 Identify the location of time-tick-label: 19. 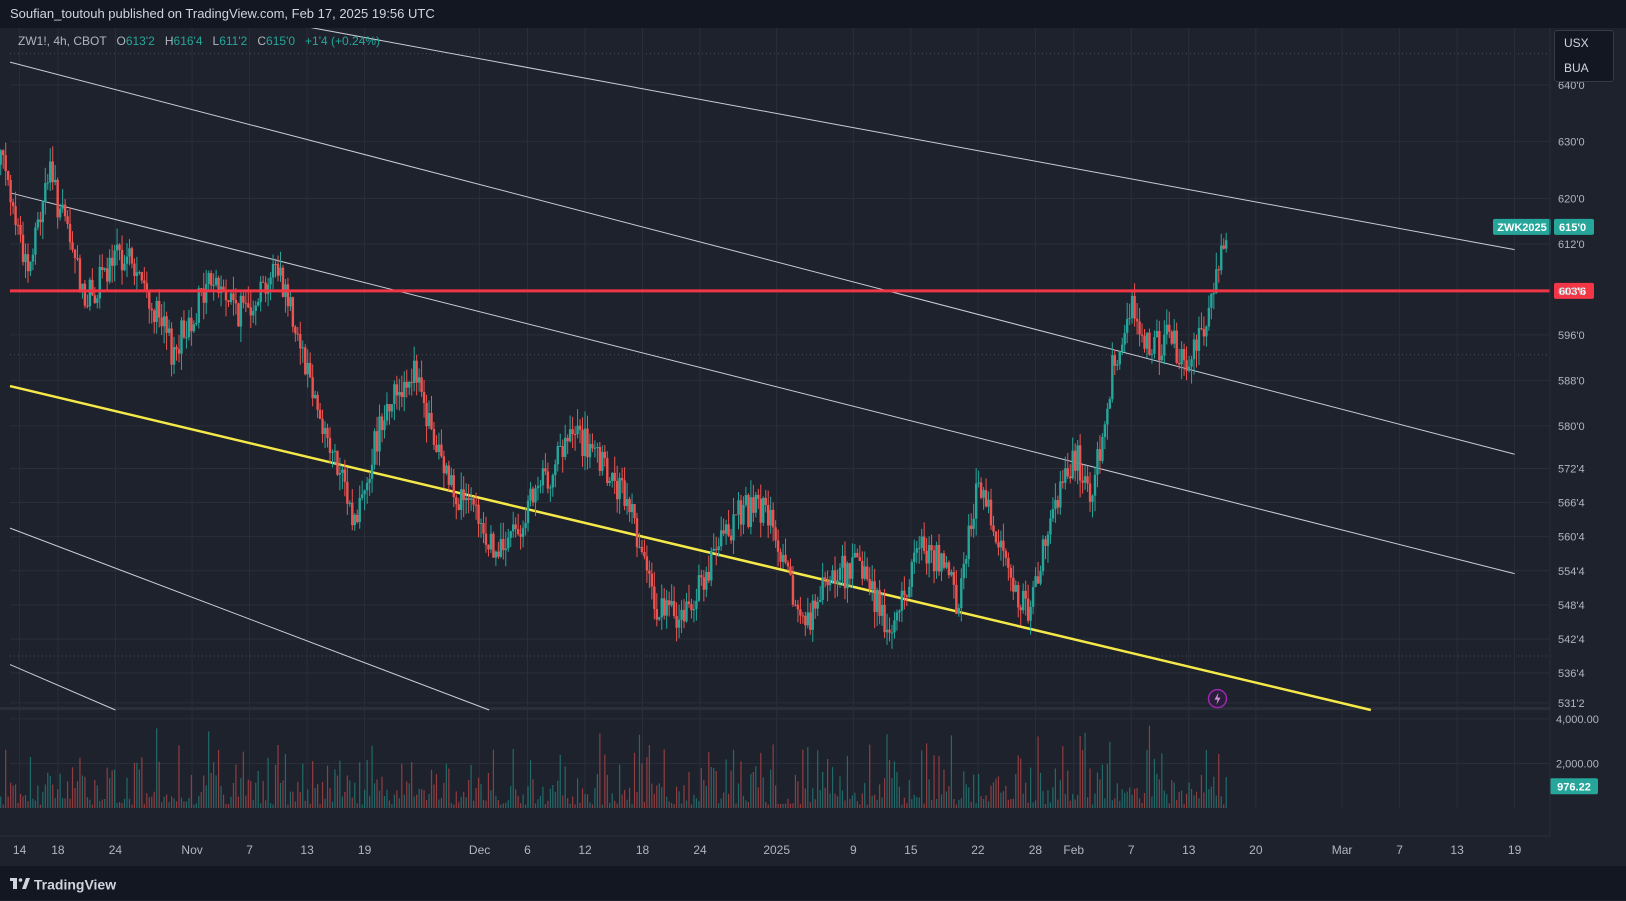
(365, 850).